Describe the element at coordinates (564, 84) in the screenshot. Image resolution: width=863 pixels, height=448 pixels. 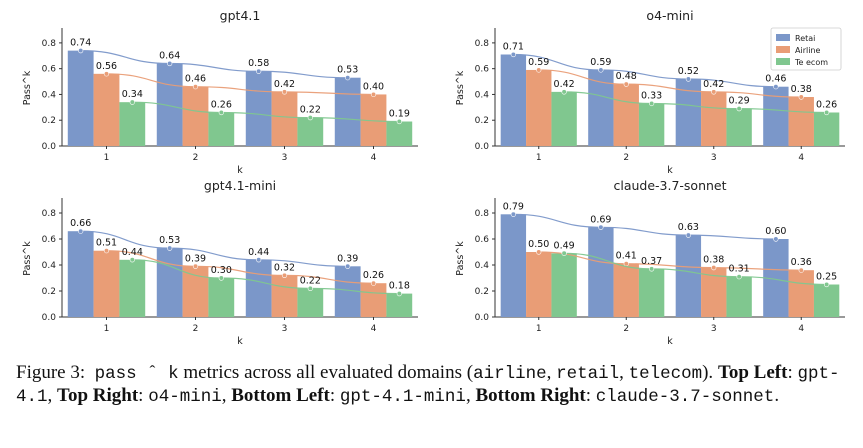
I see `data-label-telecom: 0.42` at that location.